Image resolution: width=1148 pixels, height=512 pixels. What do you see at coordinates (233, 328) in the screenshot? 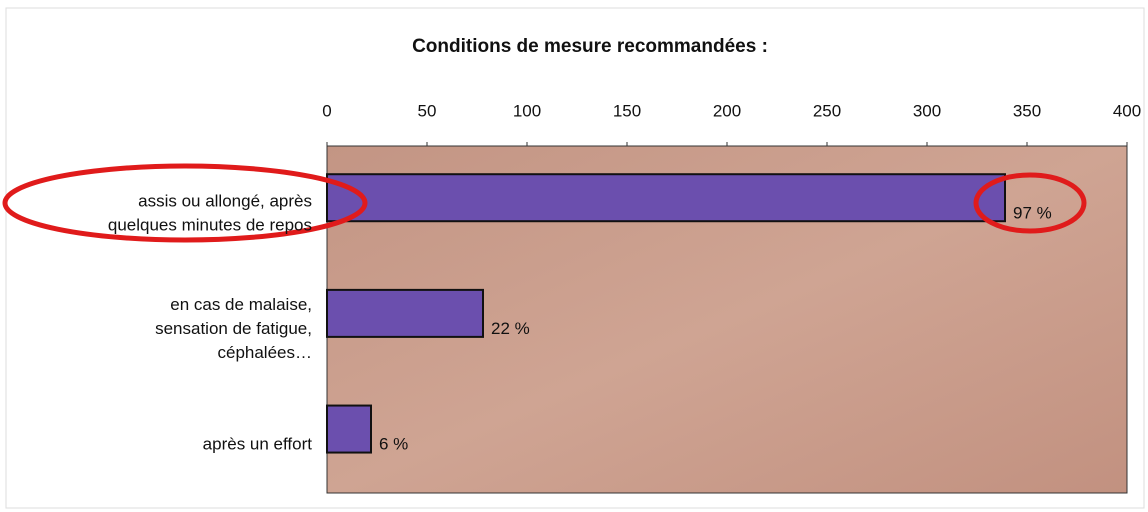
I see `y-tick-label: sensation de fatigue,` at bounding box center [233, 328].